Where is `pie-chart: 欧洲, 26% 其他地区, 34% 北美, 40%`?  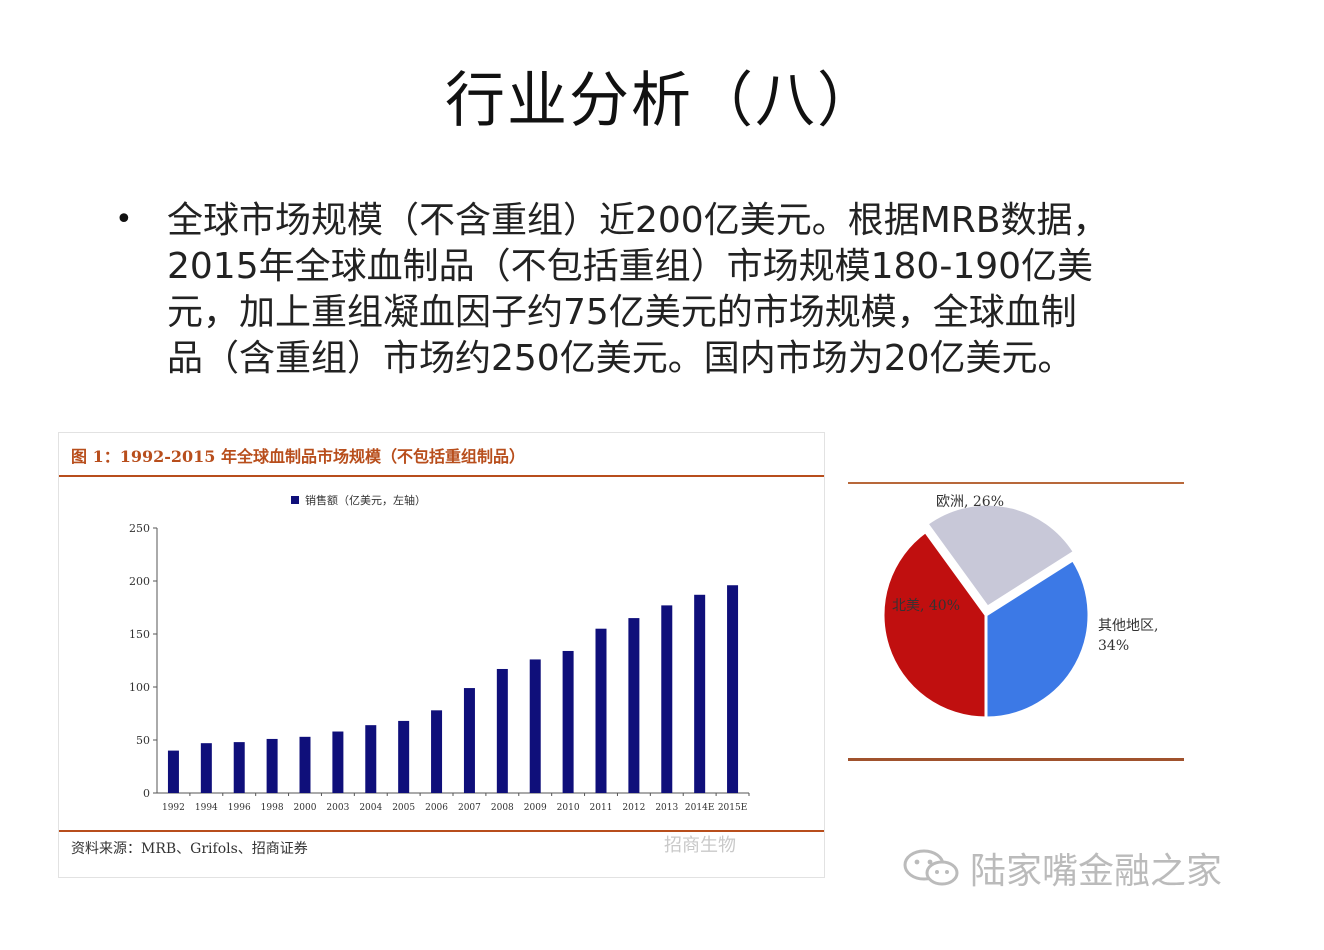
pie-chart: 欧洲, 26% 其他地区, 34% 北美, 40% is located at coordinates (1019, 607).